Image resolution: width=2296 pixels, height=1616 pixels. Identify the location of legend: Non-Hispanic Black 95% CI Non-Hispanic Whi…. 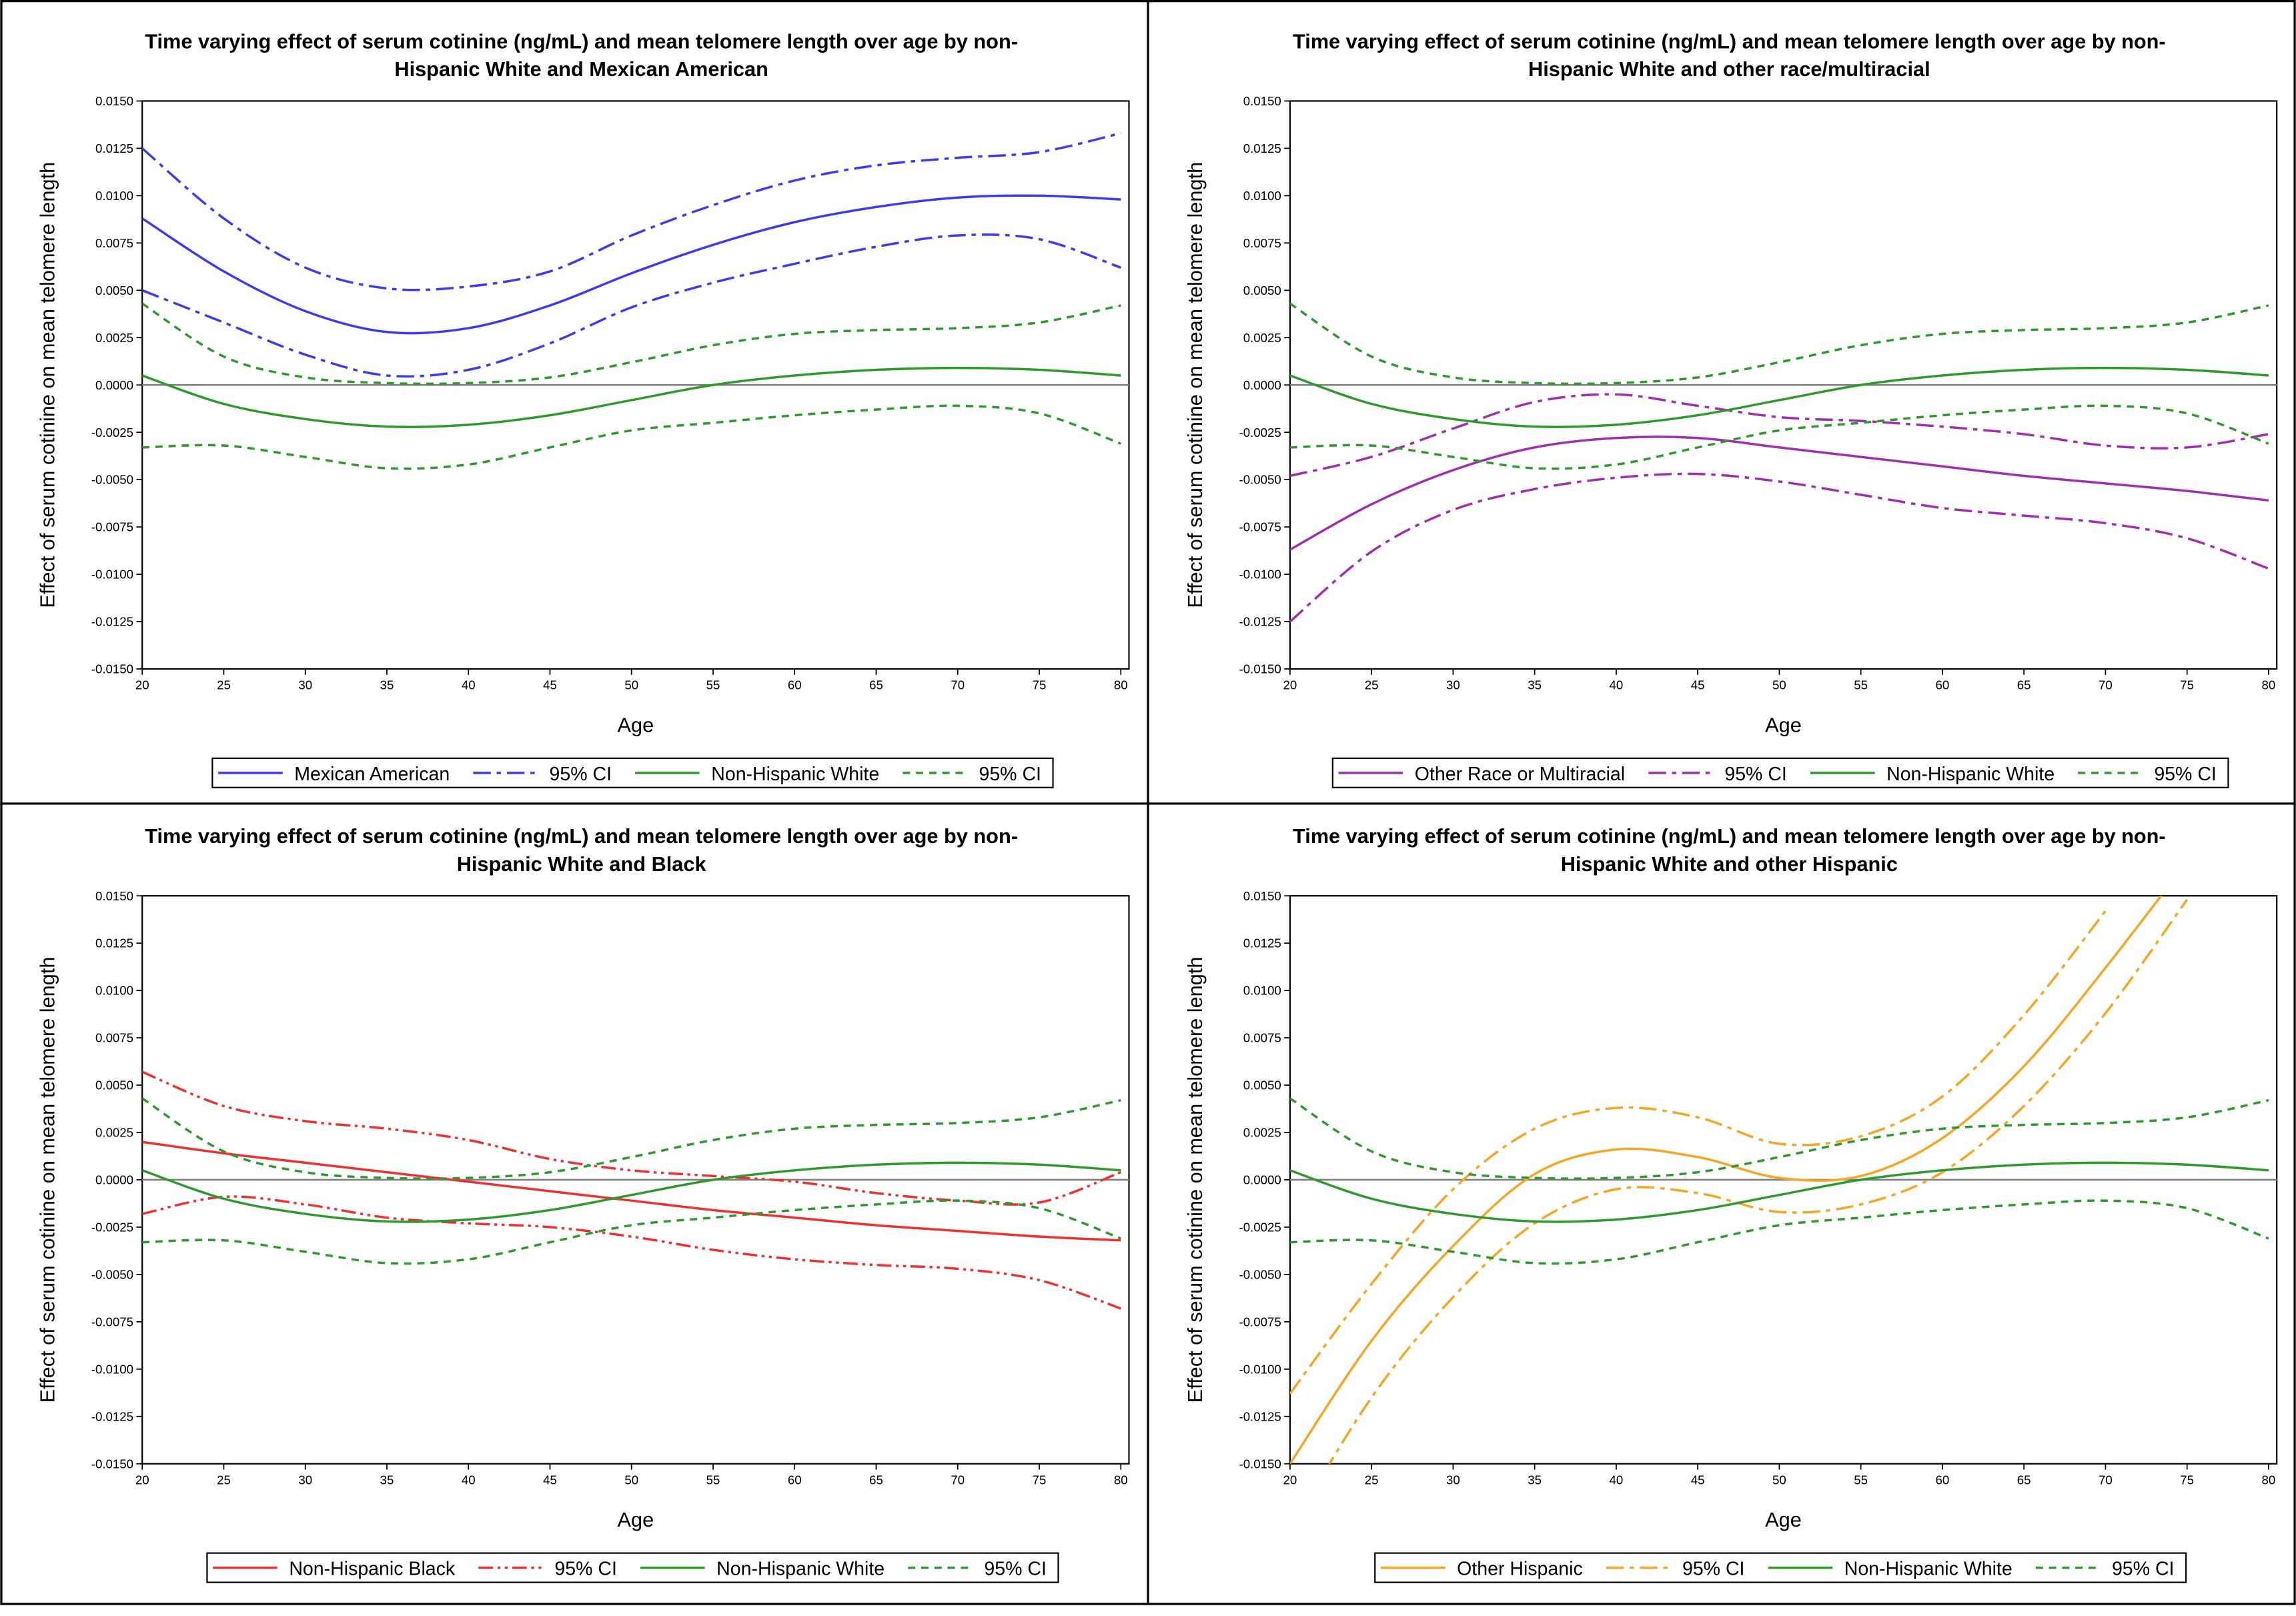
(632, 1567).